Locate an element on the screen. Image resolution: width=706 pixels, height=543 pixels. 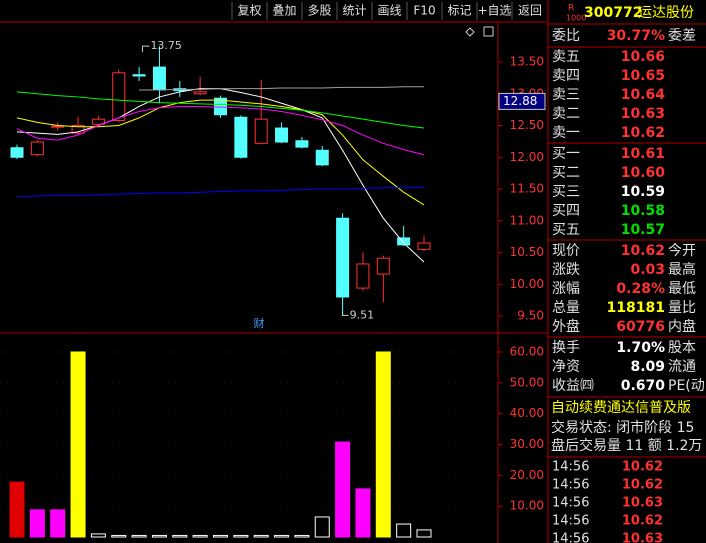
low-label: 9.51 is located at coordinates (362, 314).